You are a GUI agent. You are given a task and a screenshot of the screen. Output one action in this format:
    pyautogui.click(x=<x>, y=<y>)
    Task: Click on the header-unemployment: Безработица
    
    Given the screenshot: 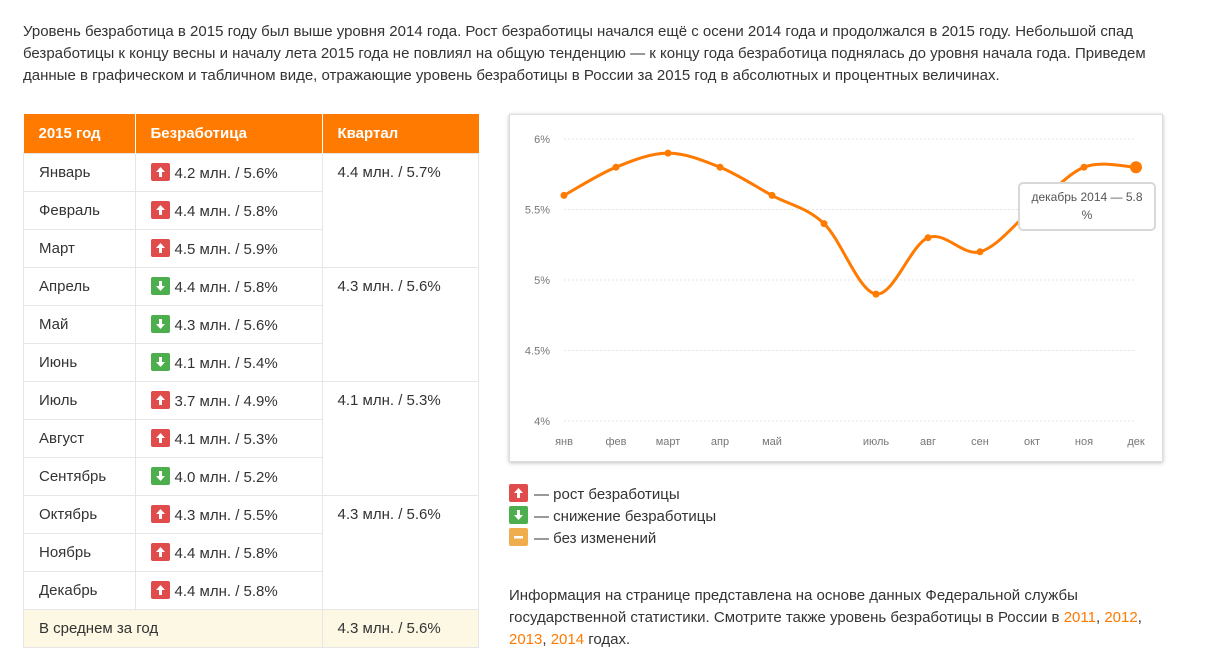 What is the action you would take?
    pyautogui.click(x=229, y=134)
    